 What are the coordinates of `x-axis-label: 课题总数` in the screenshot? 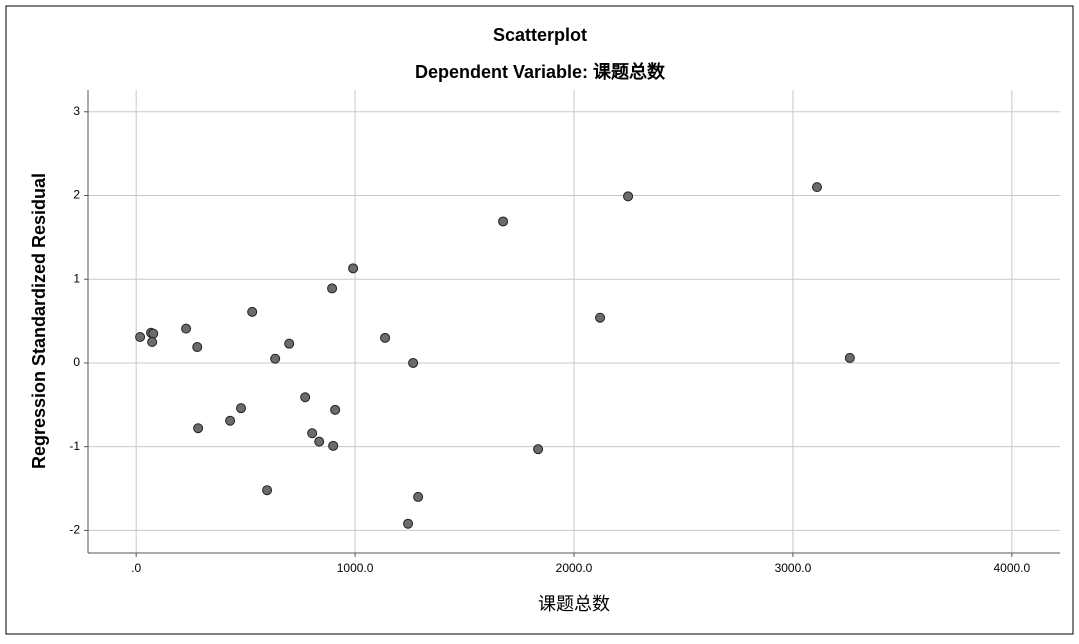 It's located at (574, 604).